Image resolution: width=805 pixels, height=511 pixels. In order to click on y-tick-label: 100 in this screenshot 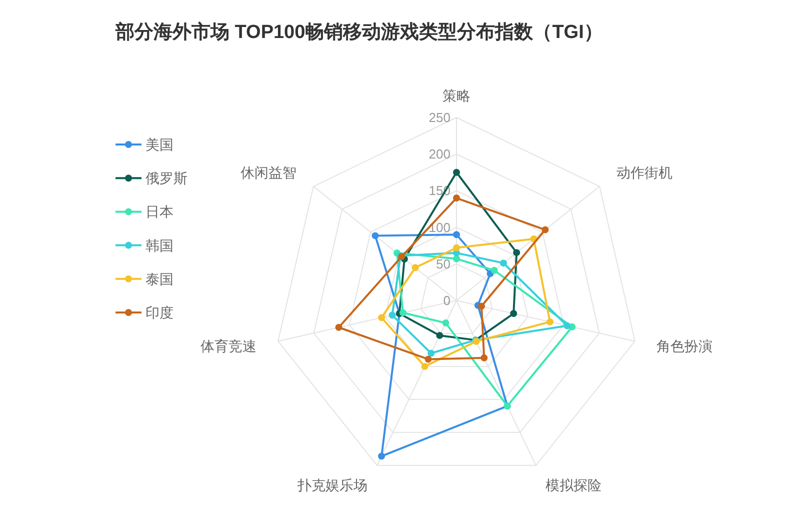, I will do `click(439, 227)`.